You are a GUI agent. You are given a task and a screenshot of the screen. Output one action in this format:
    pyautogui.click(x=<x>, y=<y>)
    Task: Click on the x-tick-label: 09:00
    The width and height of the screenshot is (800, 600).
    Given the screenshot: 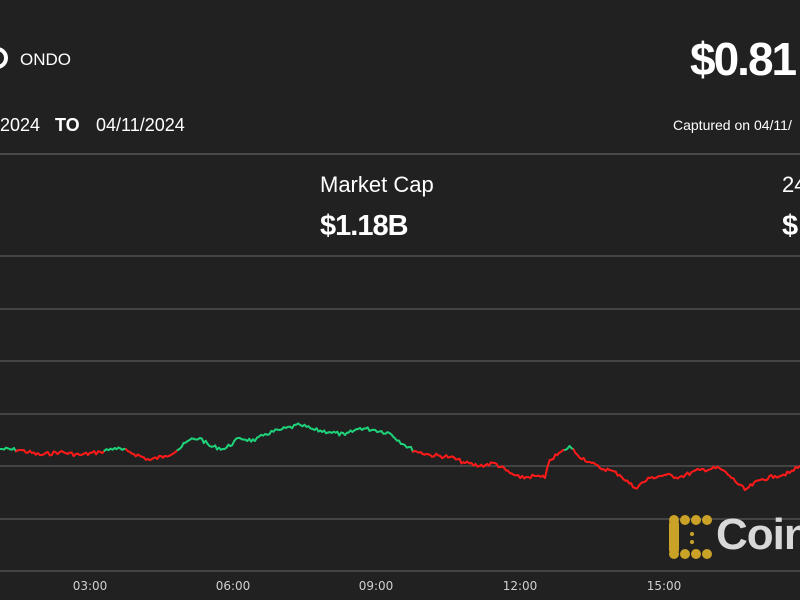 What is the action you would take?
    pyautogui.click(x=376, y=586)
    